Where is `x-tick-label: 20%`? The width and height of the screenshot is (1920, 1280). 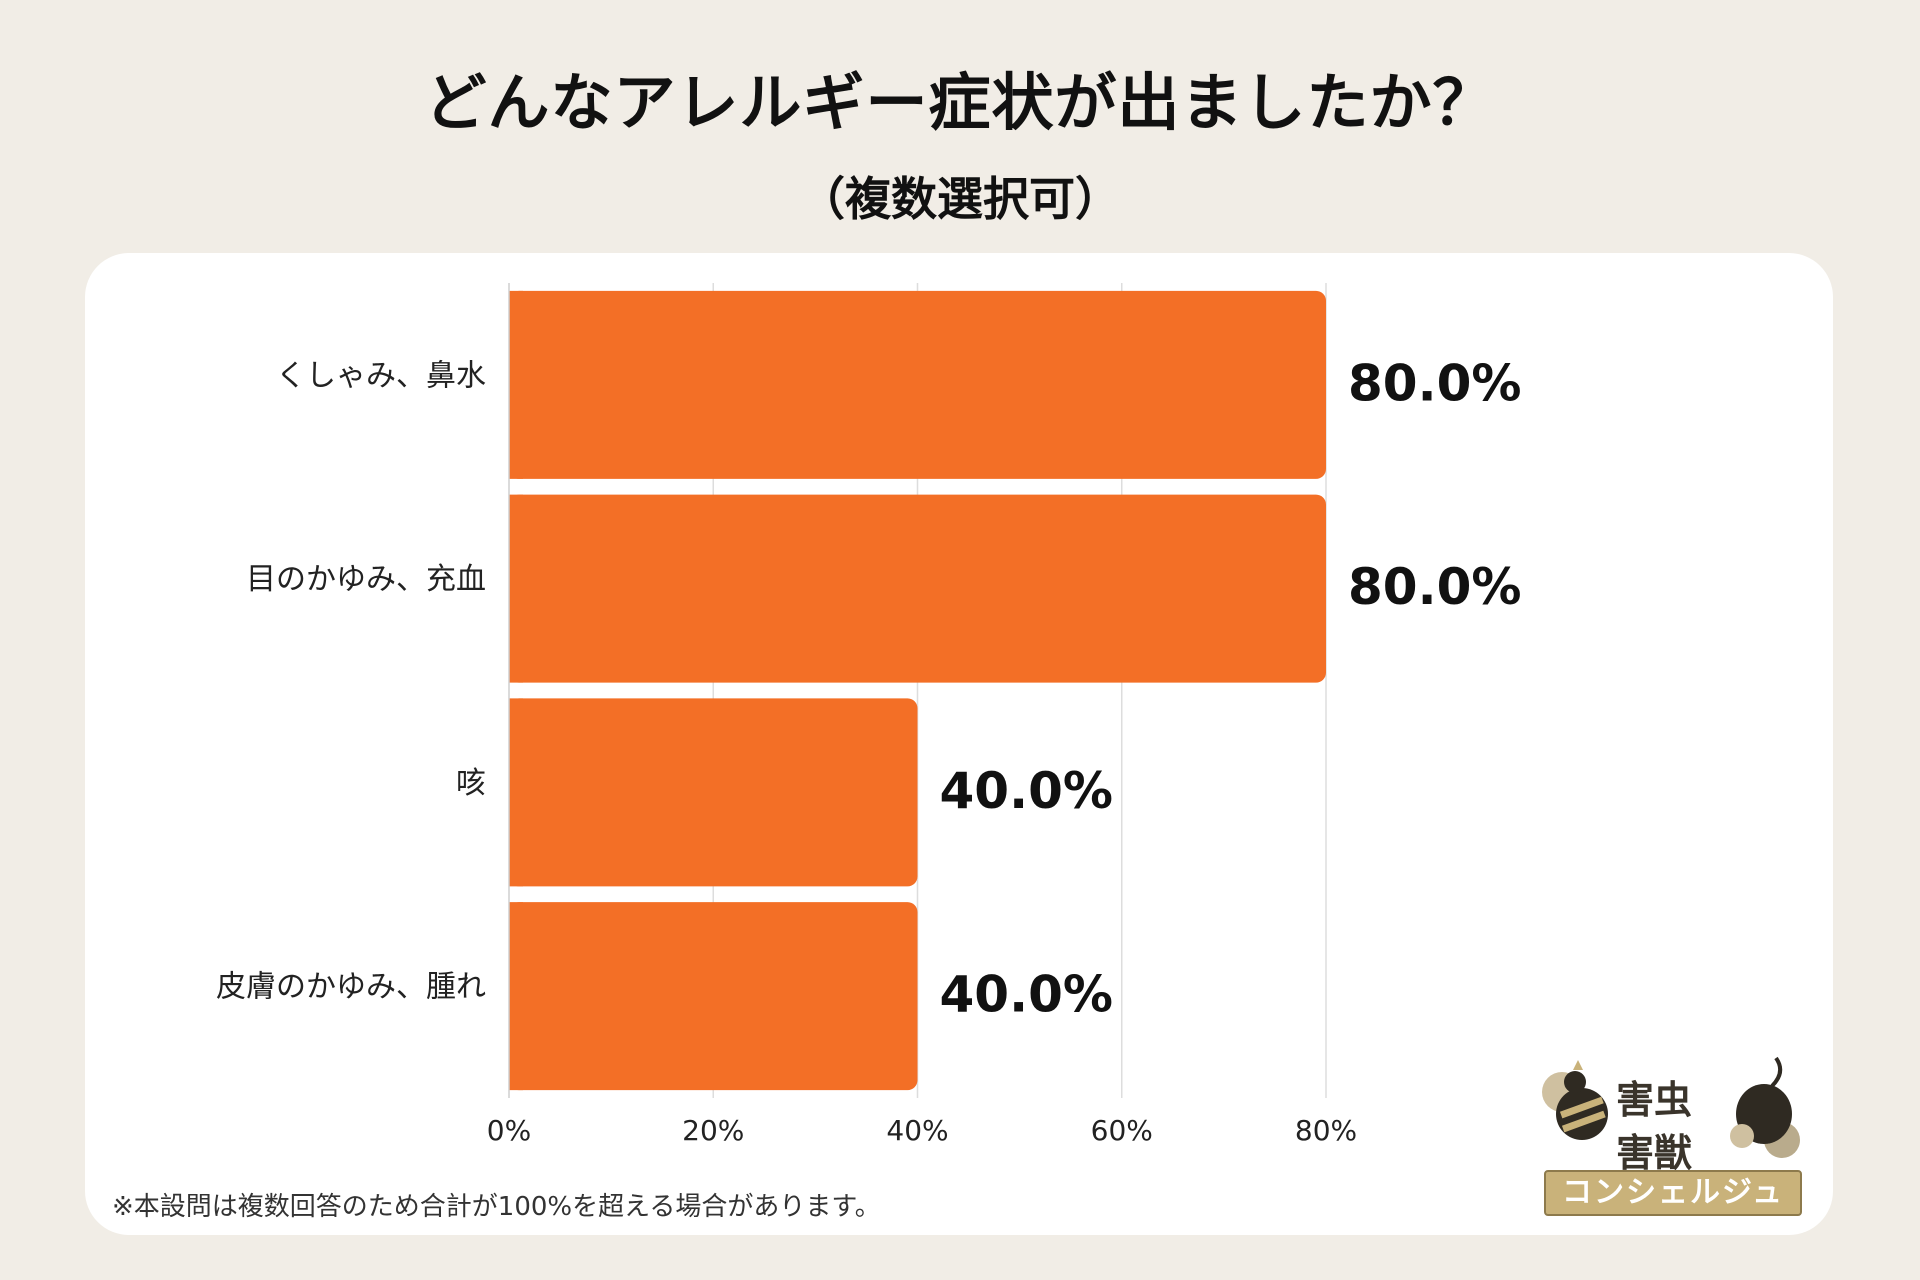 x-tick-label: 20% is located at coordinates (713, 1130).